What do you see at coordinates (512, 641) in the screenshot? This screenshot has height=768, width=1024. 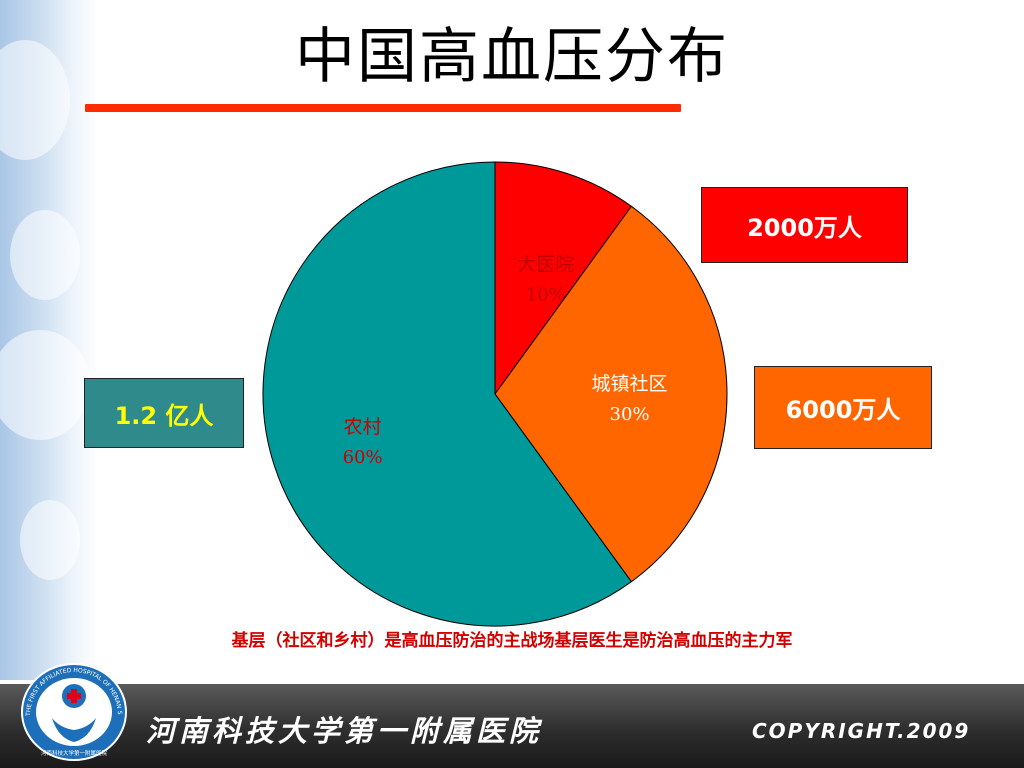 I see `footnote-text: 基层（社区和乡村）是高血压防治的主战场基层医生是防治高血压的主力军` at bounding box center [512, 641].